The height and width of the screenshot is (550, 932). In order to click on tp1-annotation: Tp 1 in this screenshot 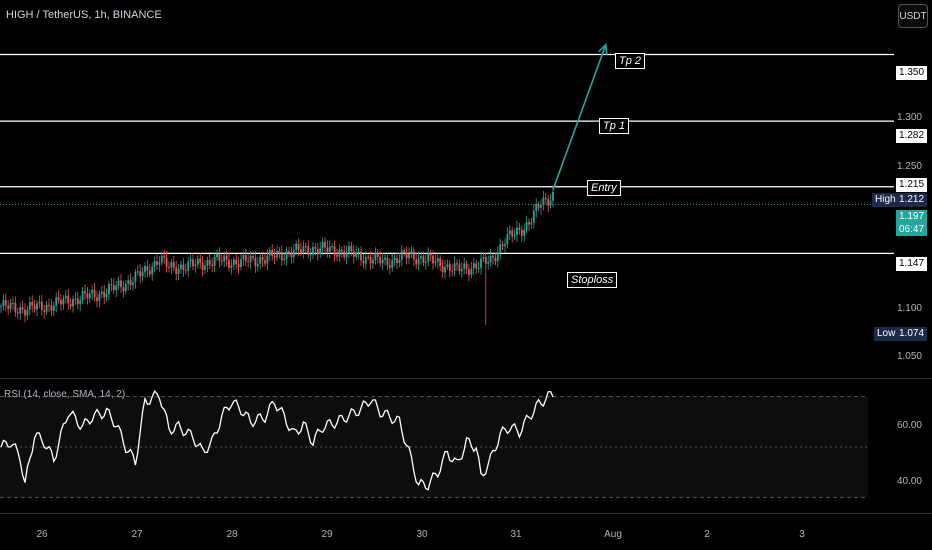, I will do `click(614, 126)`.